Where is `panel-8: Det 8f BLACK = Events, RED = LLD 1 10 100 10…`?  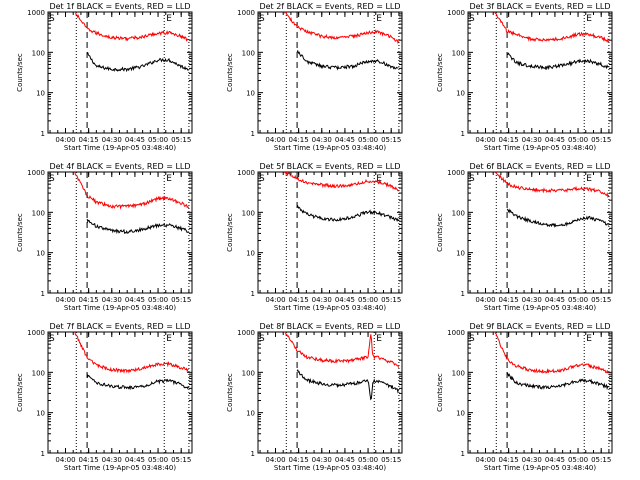 panel-8: Det 8f BLACK = Events, RED = LLD 1 10 100 10… is located at coordinates (314, 397).